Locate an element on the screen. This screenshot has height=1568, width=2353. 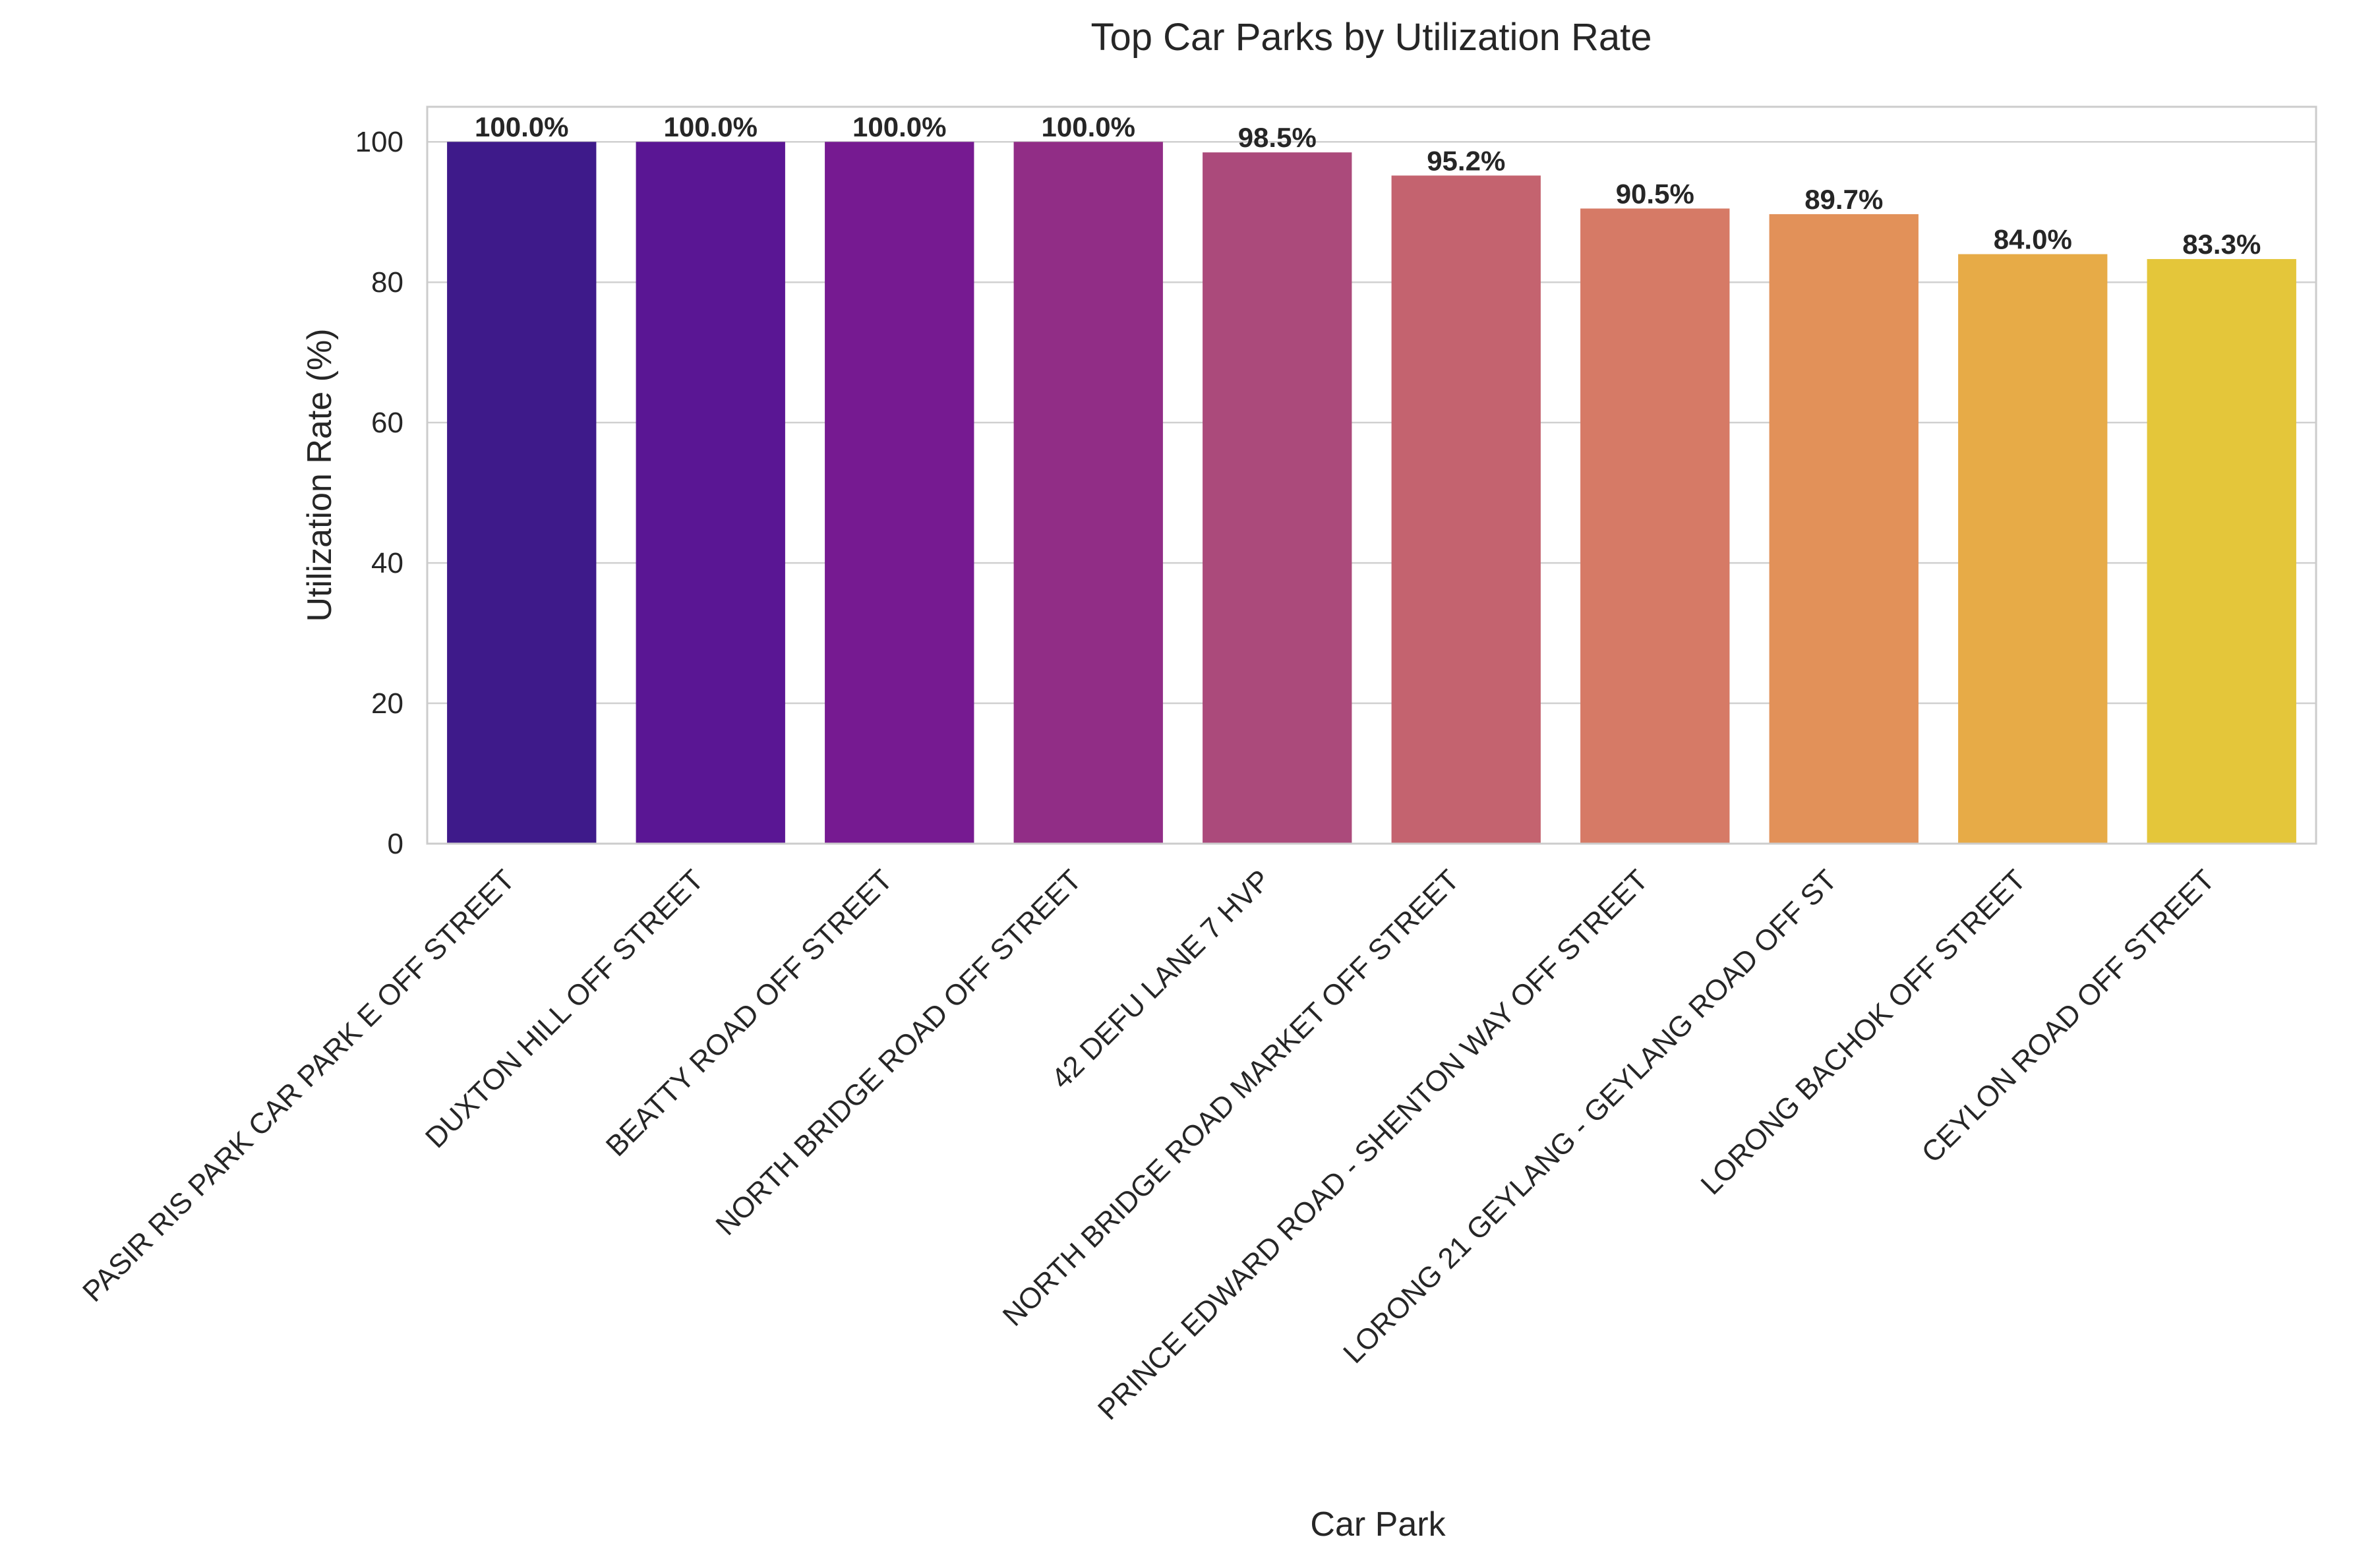
chart-title: Top Car Parks by Utilization Rate is located at coordinates (1371, 37).